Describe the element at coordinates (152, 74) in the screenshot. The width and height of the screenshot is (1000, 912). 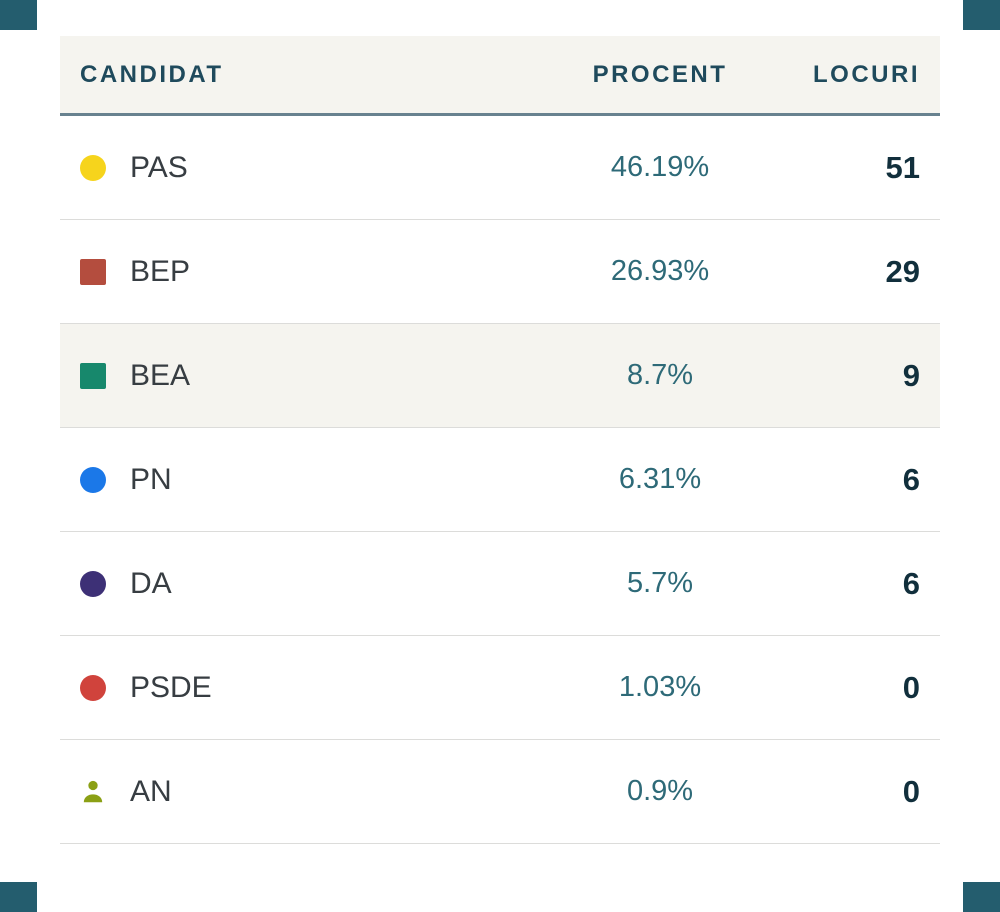
I see `column-header-candidat: CANDIDAT` at that location.